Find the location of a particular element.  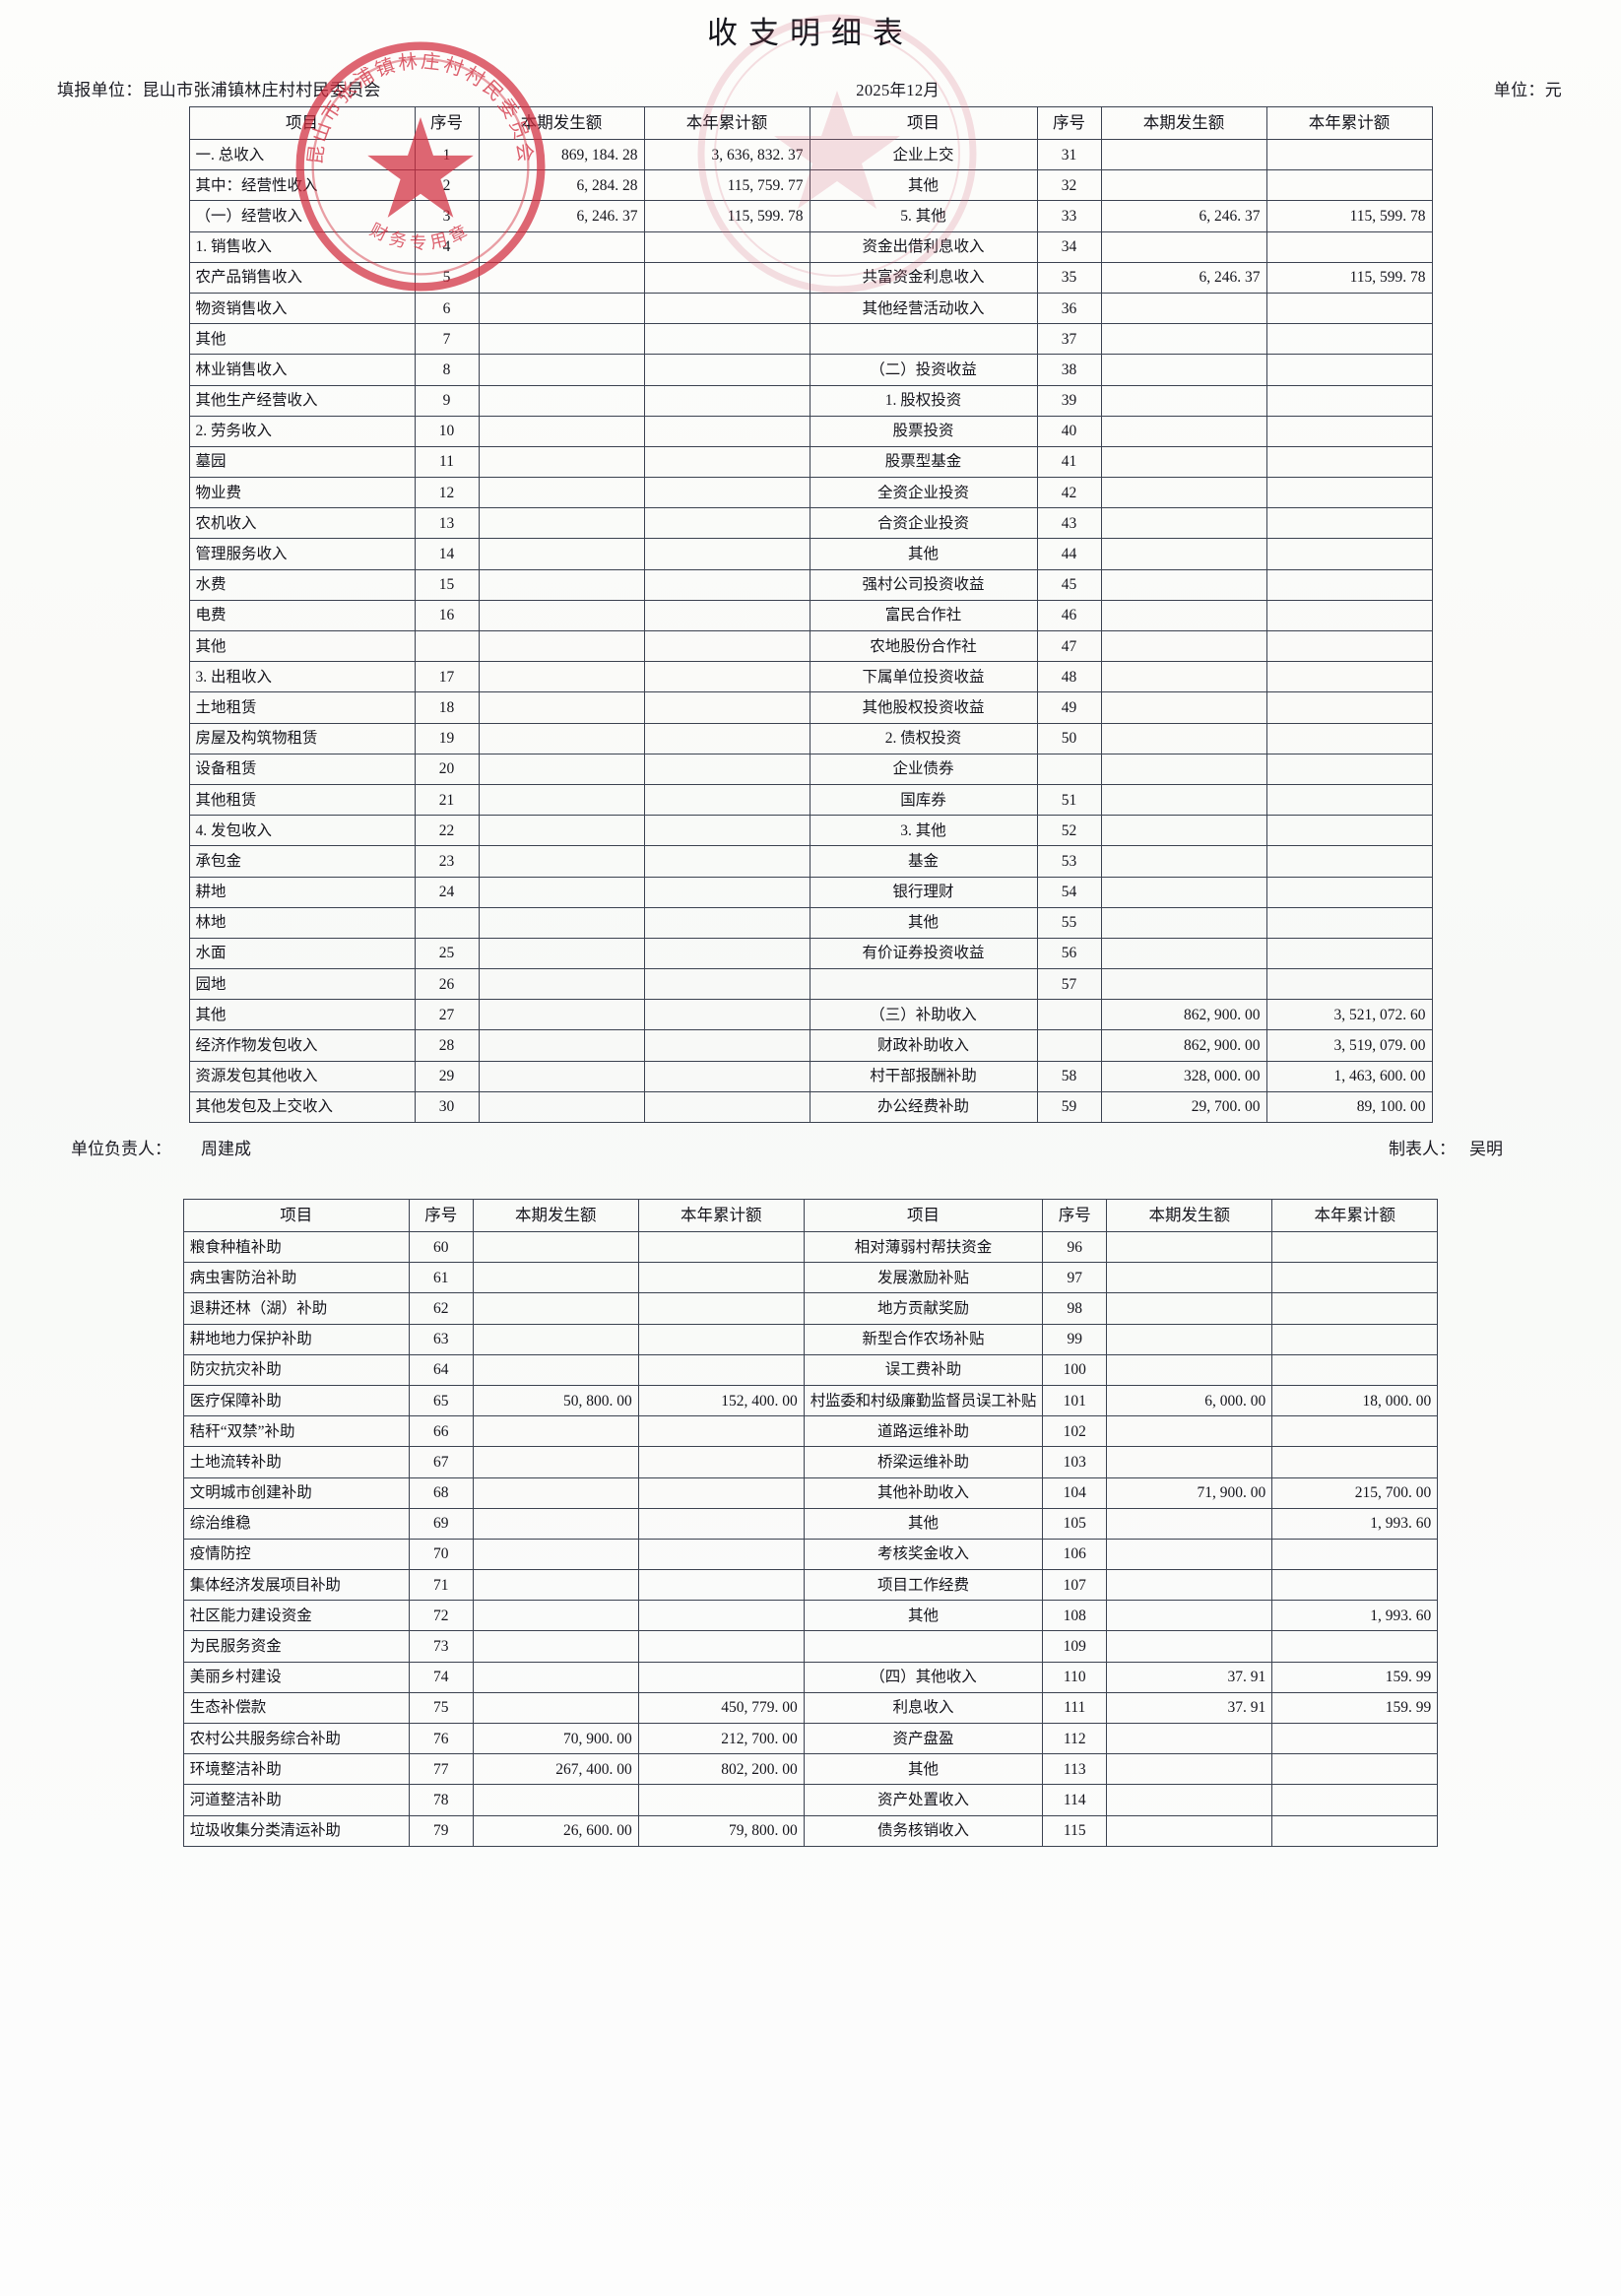

row-ytd-left: 212, 700. 00 is located at coordinates (721, 1738).